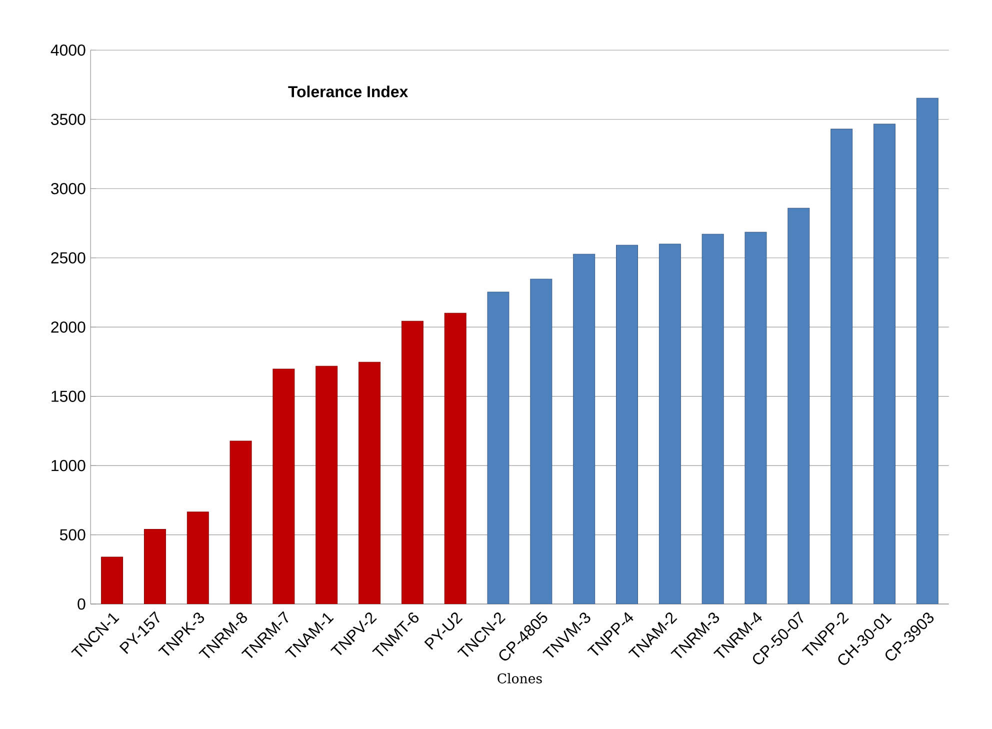 The image size is (992, 729). I want to click on y-tick-label: 1500, so click(69, 396).